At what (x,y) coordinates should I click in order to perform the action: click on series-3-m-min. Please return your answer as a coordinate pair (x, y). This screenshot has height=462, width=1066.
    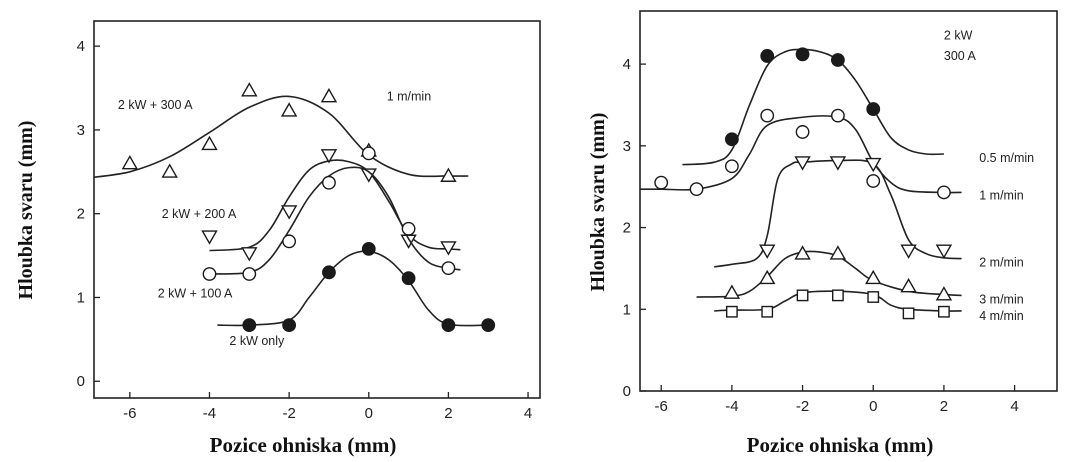
    Looking at the image, I should click on (829, 273).